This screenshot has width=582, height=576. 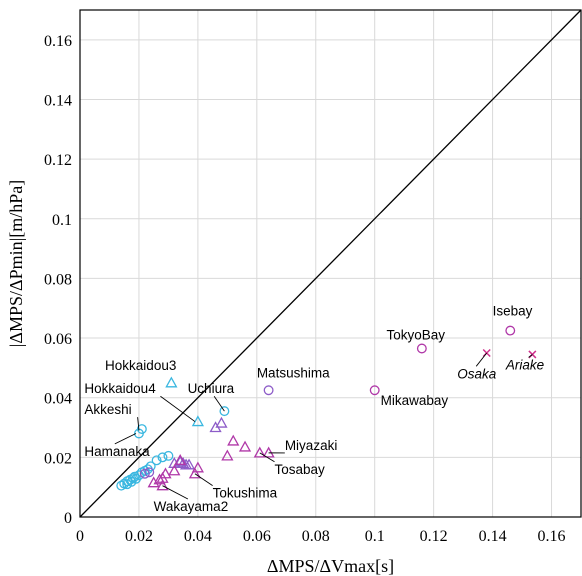 I want to click on y-tick-labels: 0 0.02 0.04 0.06 0.08 0.1 0.12 0.14 0.16, so click(x=58, y=280).